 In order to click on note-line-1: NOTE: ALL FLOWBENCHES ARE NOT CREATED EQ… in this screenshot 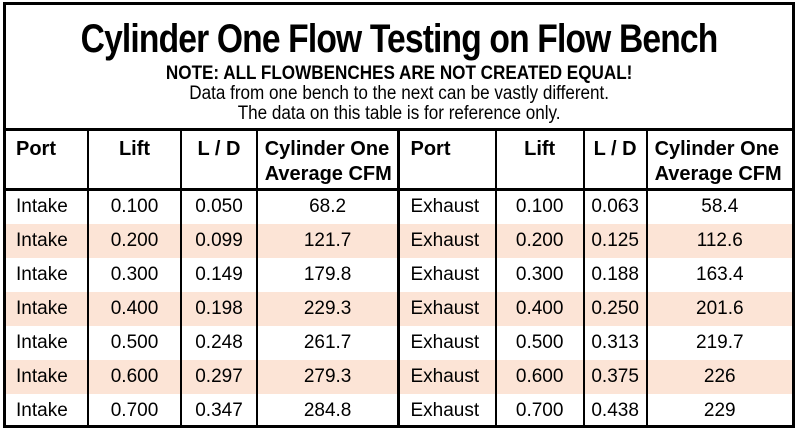, I will do `click(399, 73)`.